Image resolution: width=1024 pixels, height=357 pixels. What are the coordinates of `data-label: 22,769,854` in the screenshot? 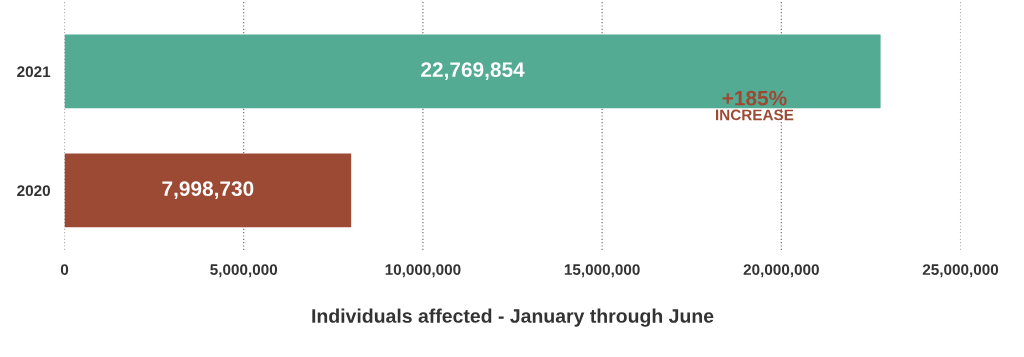 It's located at (473, 71).